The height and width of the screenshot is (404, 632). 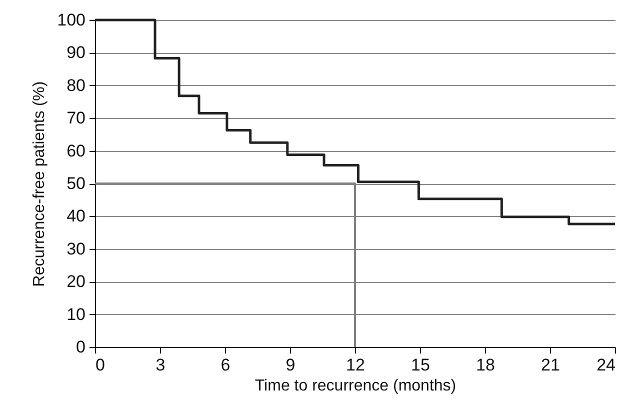 What do you see at coordinates (76, 150) in the screenshot?
I see `y-tick-label: 60` at bounding box center [76, 150].